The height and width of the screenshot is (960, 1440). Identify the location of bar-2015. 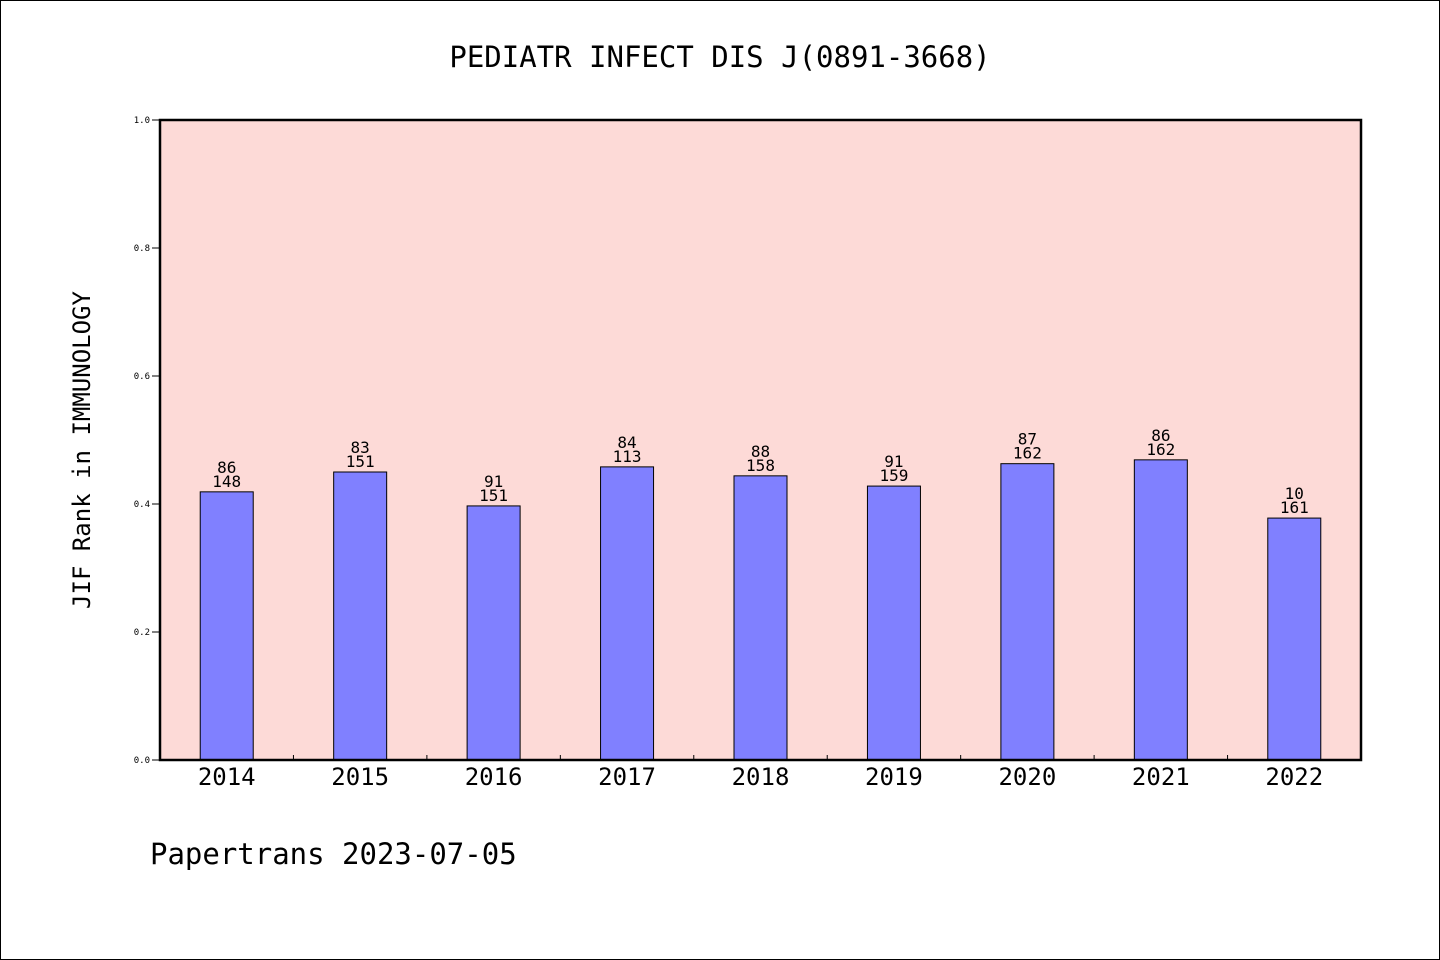
(360, 616).